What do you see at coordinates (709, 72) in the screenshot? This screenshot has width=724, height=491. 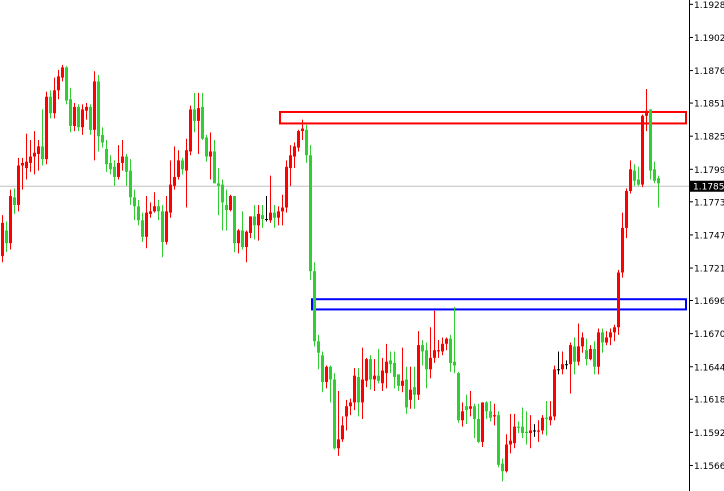 I see `tick-label: 1.18765` at bounding box center [709, 72].